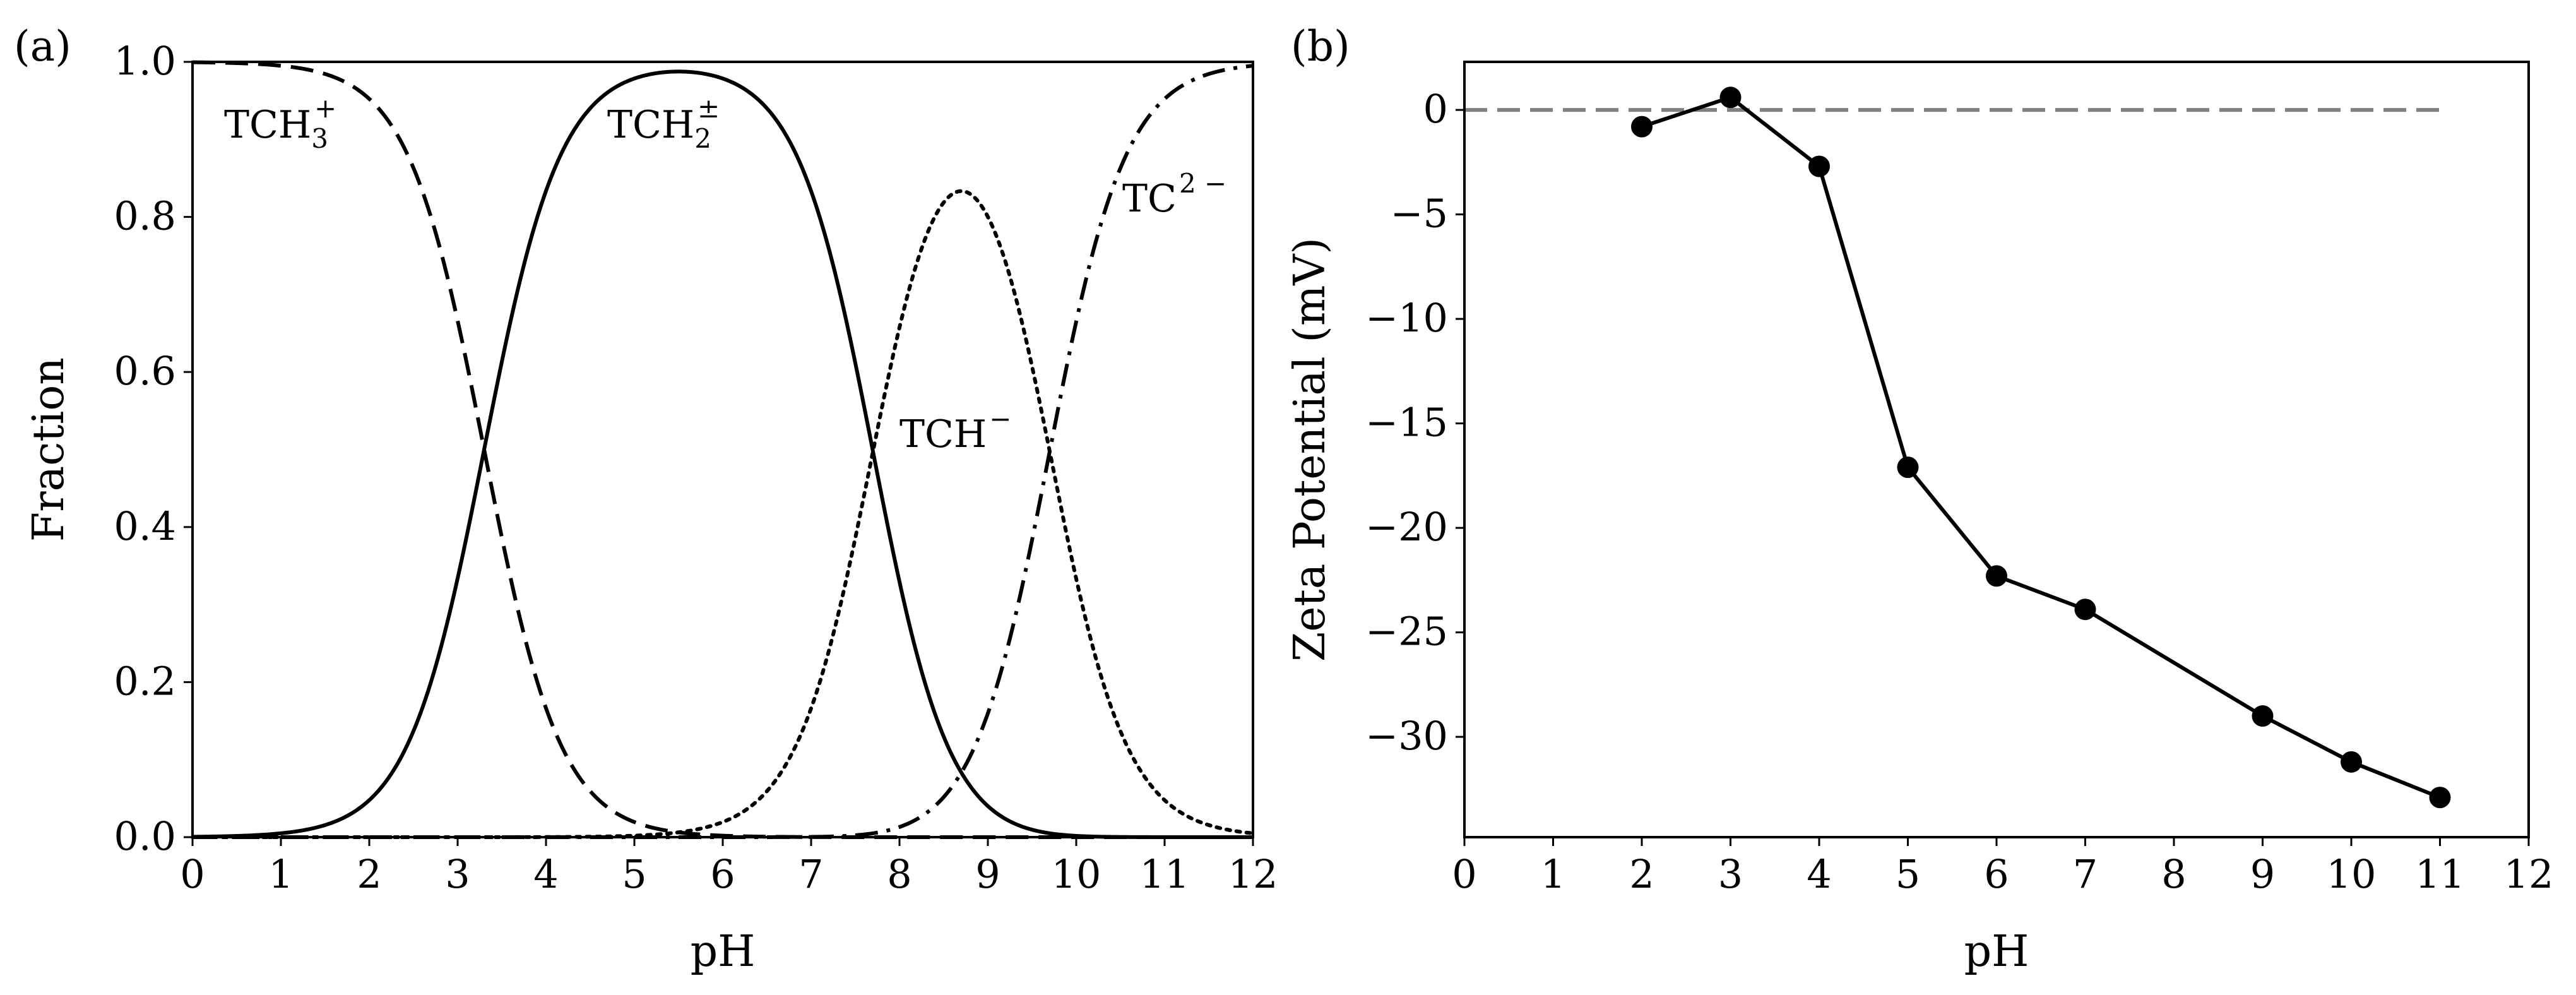 This screenshot has width=2576, height=995. I want to click on panel-b-y-tick-label: −20, so click(1407, 527).